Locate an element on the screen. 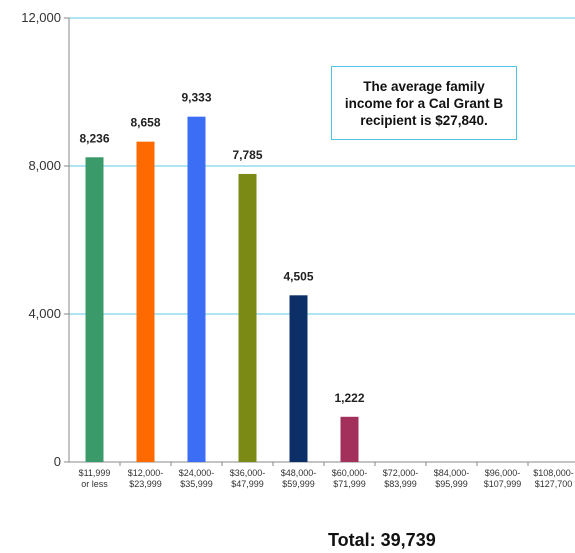 This screenshot has width=575, height=553. x-tick-label: $72,000-$83,999 is located at coordinates (401, 478).